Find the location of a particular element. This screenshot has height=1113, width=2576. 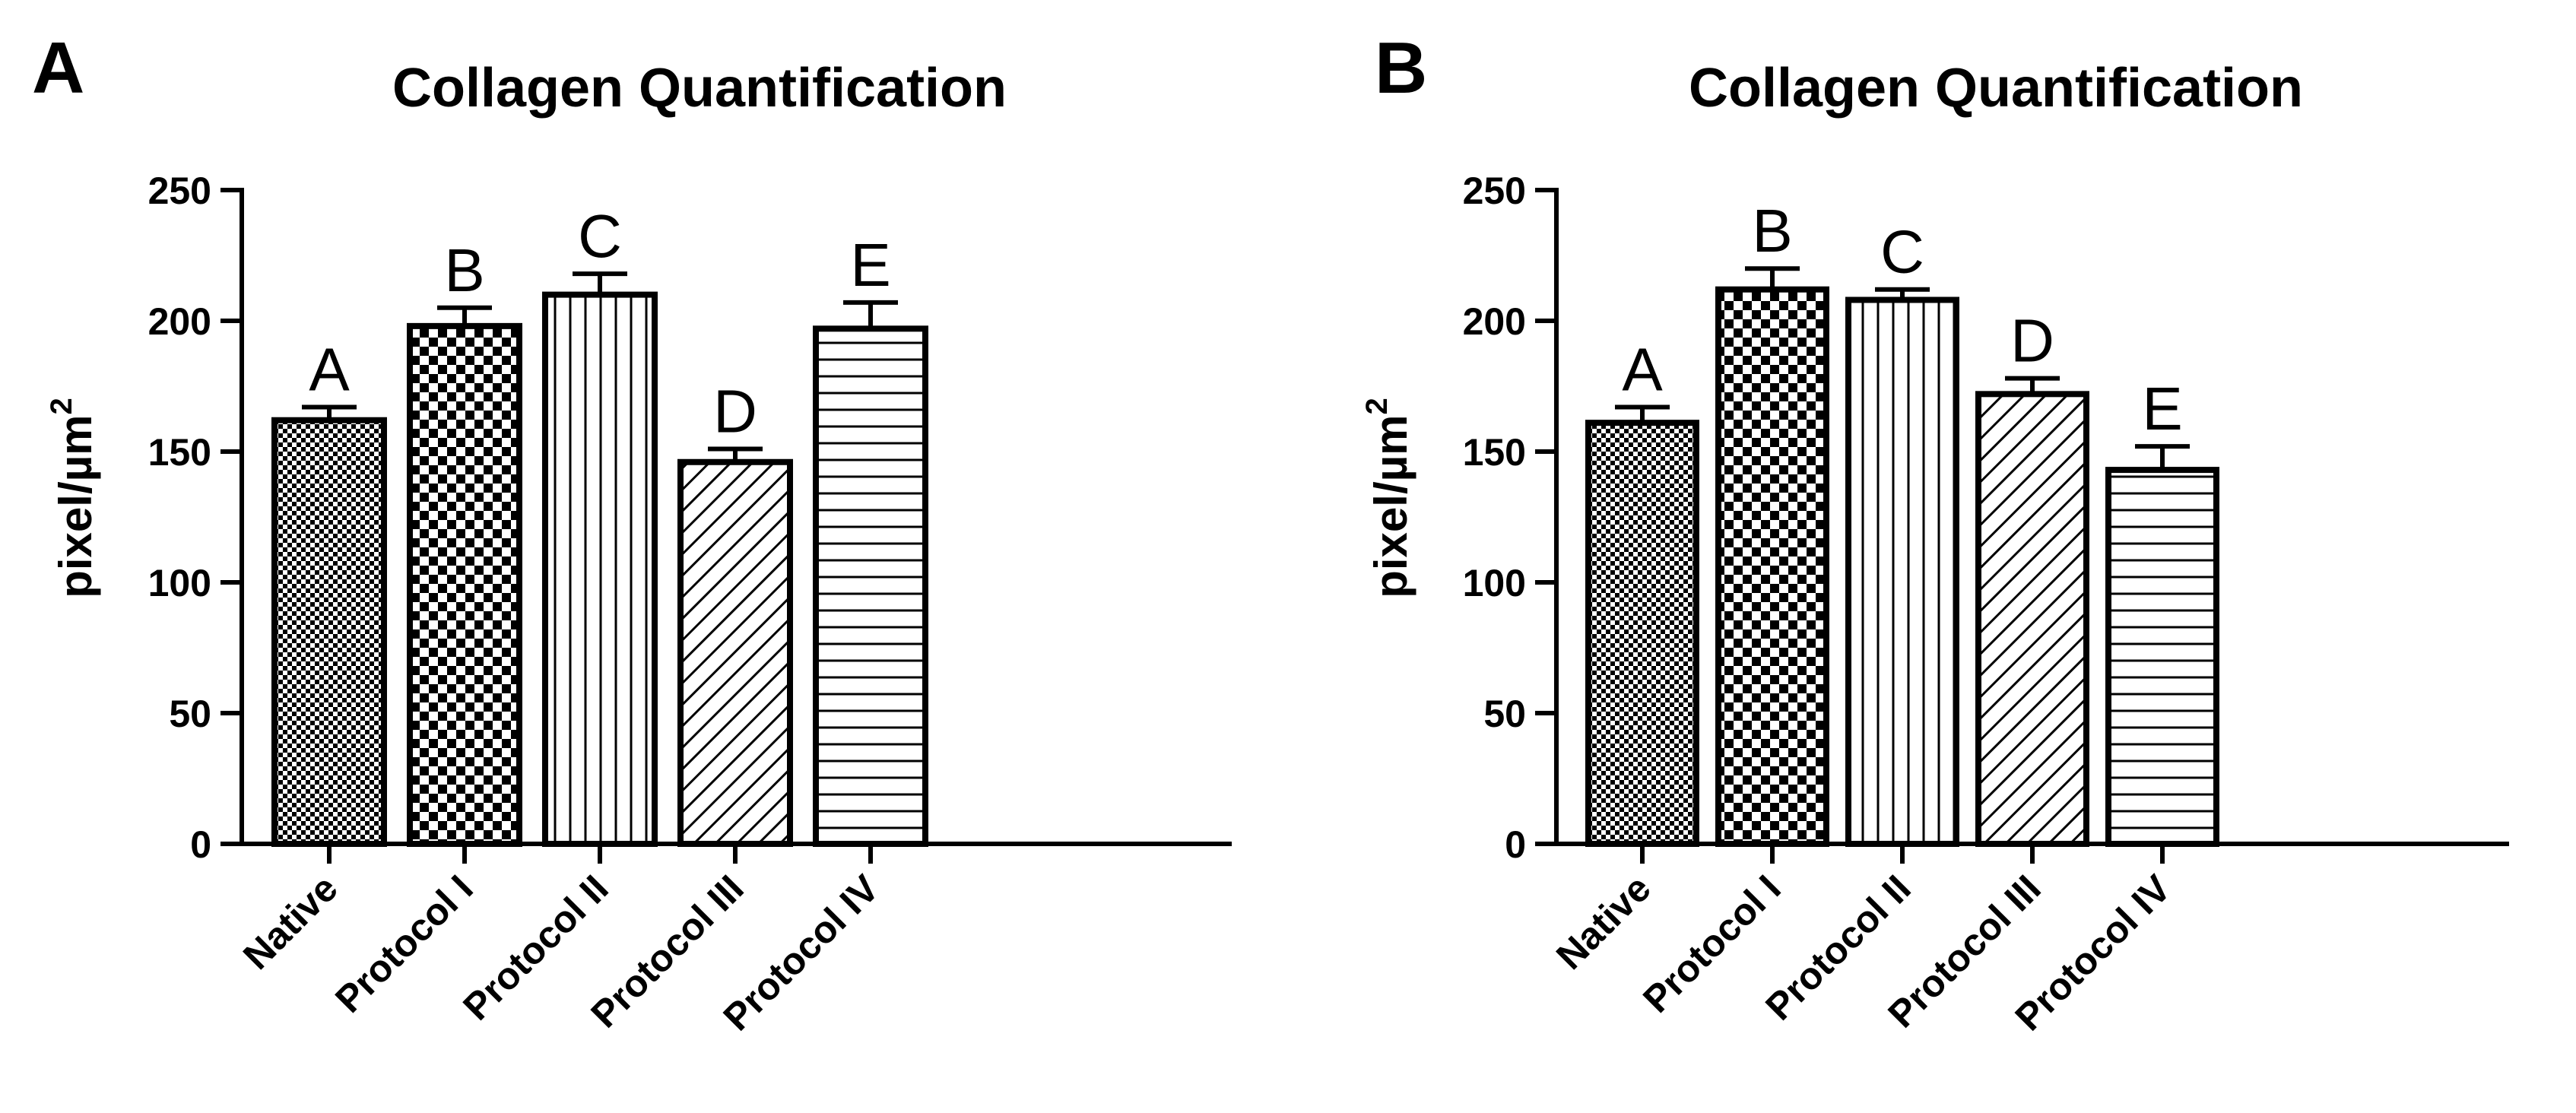

panel-a-letter: A is located at coordinates (58, 68).